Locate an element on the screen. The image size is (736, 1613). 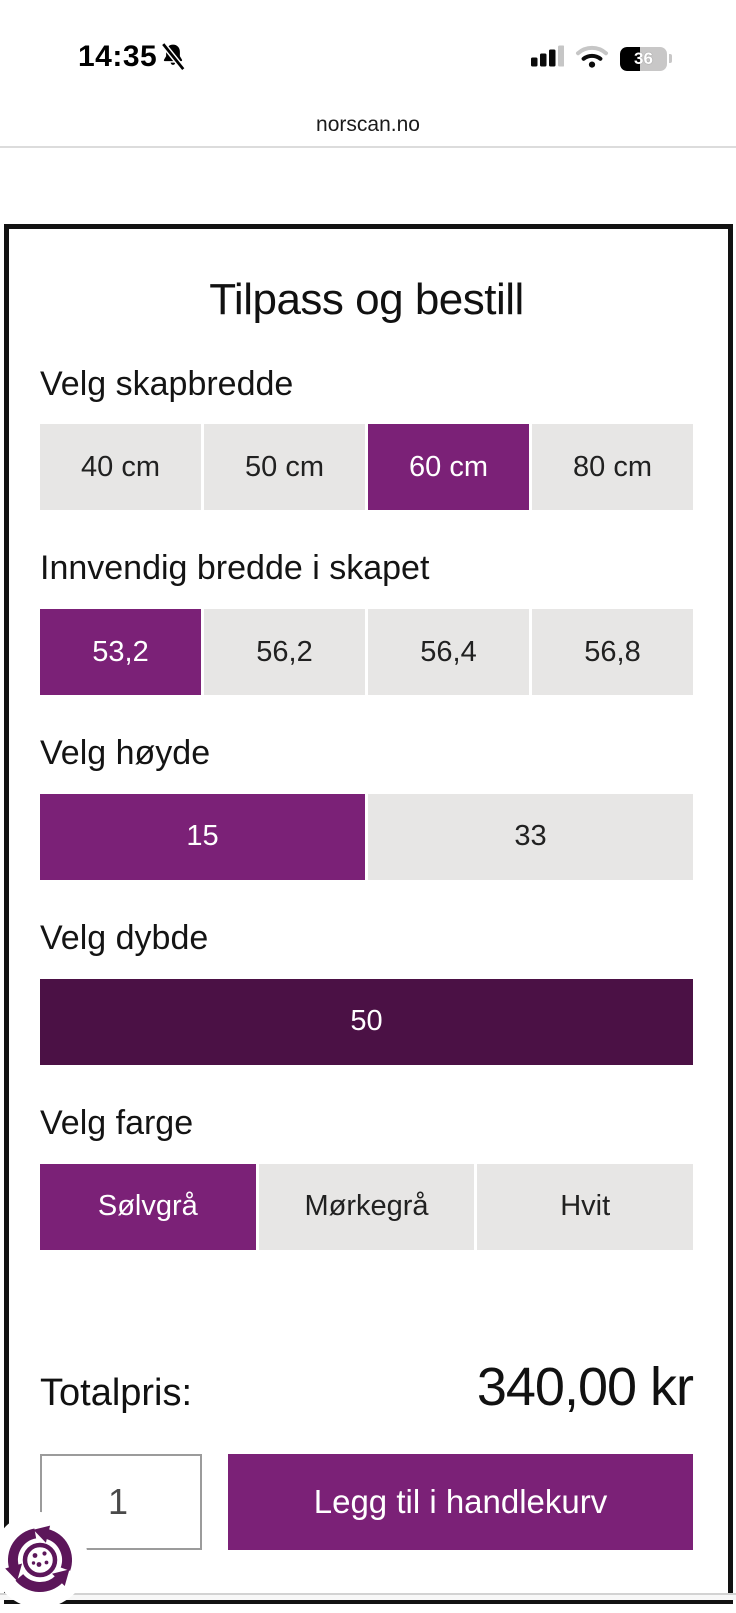
option-button: 15 is located at coordinates (202, 836).